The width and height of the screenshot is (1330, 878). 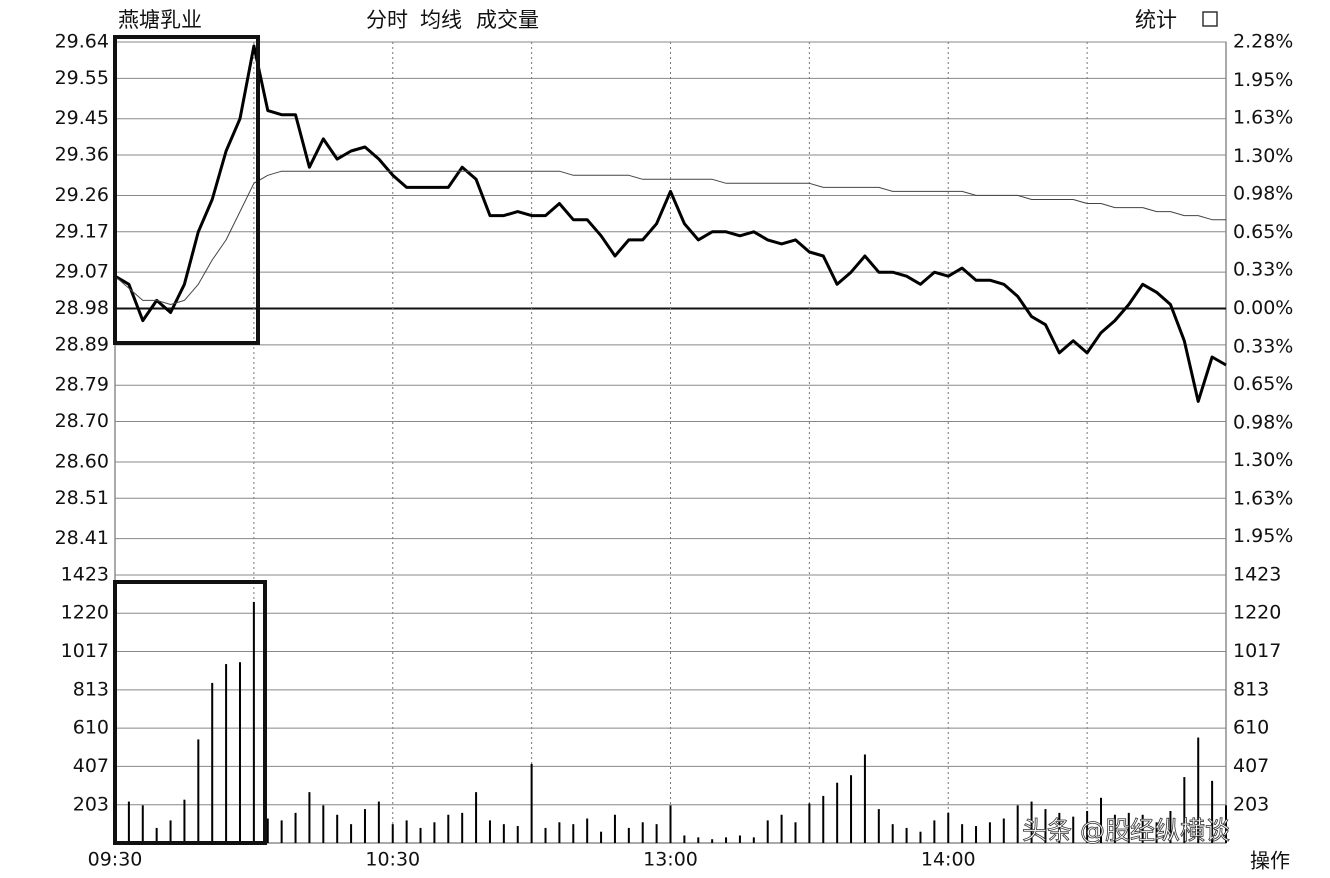 What do you see at coordinates (82, 195) in the screenshot?
I see `y-tick-label: 29.26` at bounding box center [82, 195].